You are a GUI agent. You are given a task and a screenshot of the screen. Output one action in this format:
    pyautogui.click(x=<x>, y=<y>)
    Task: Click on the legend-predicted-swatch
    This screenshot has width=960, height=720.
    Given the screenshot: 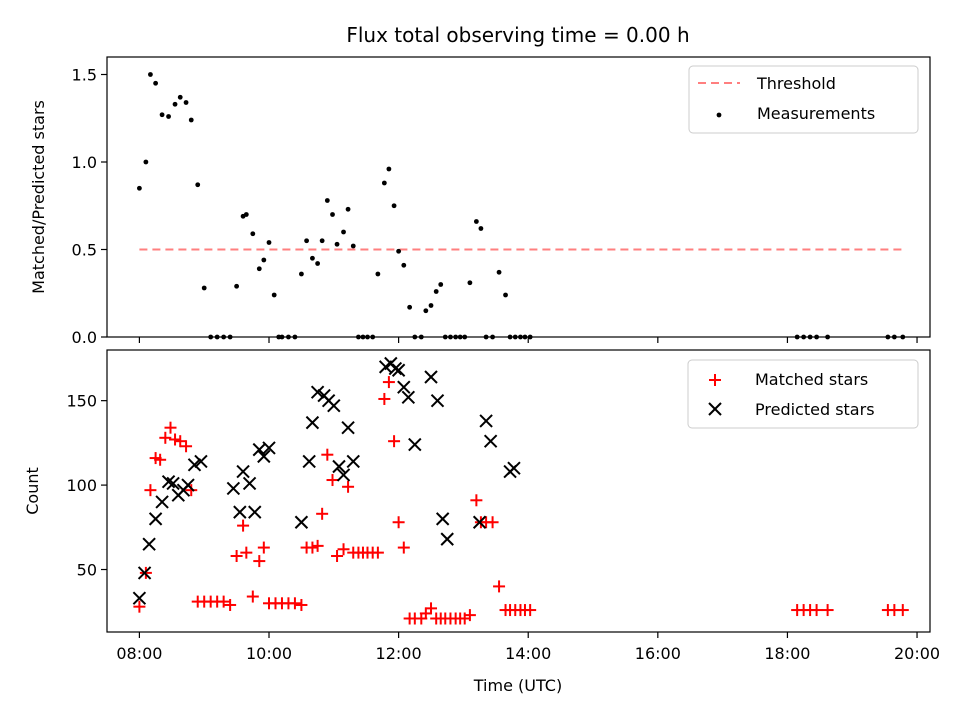 What is the action you would take?
    pyautogui.click(x=715, y=409)
    